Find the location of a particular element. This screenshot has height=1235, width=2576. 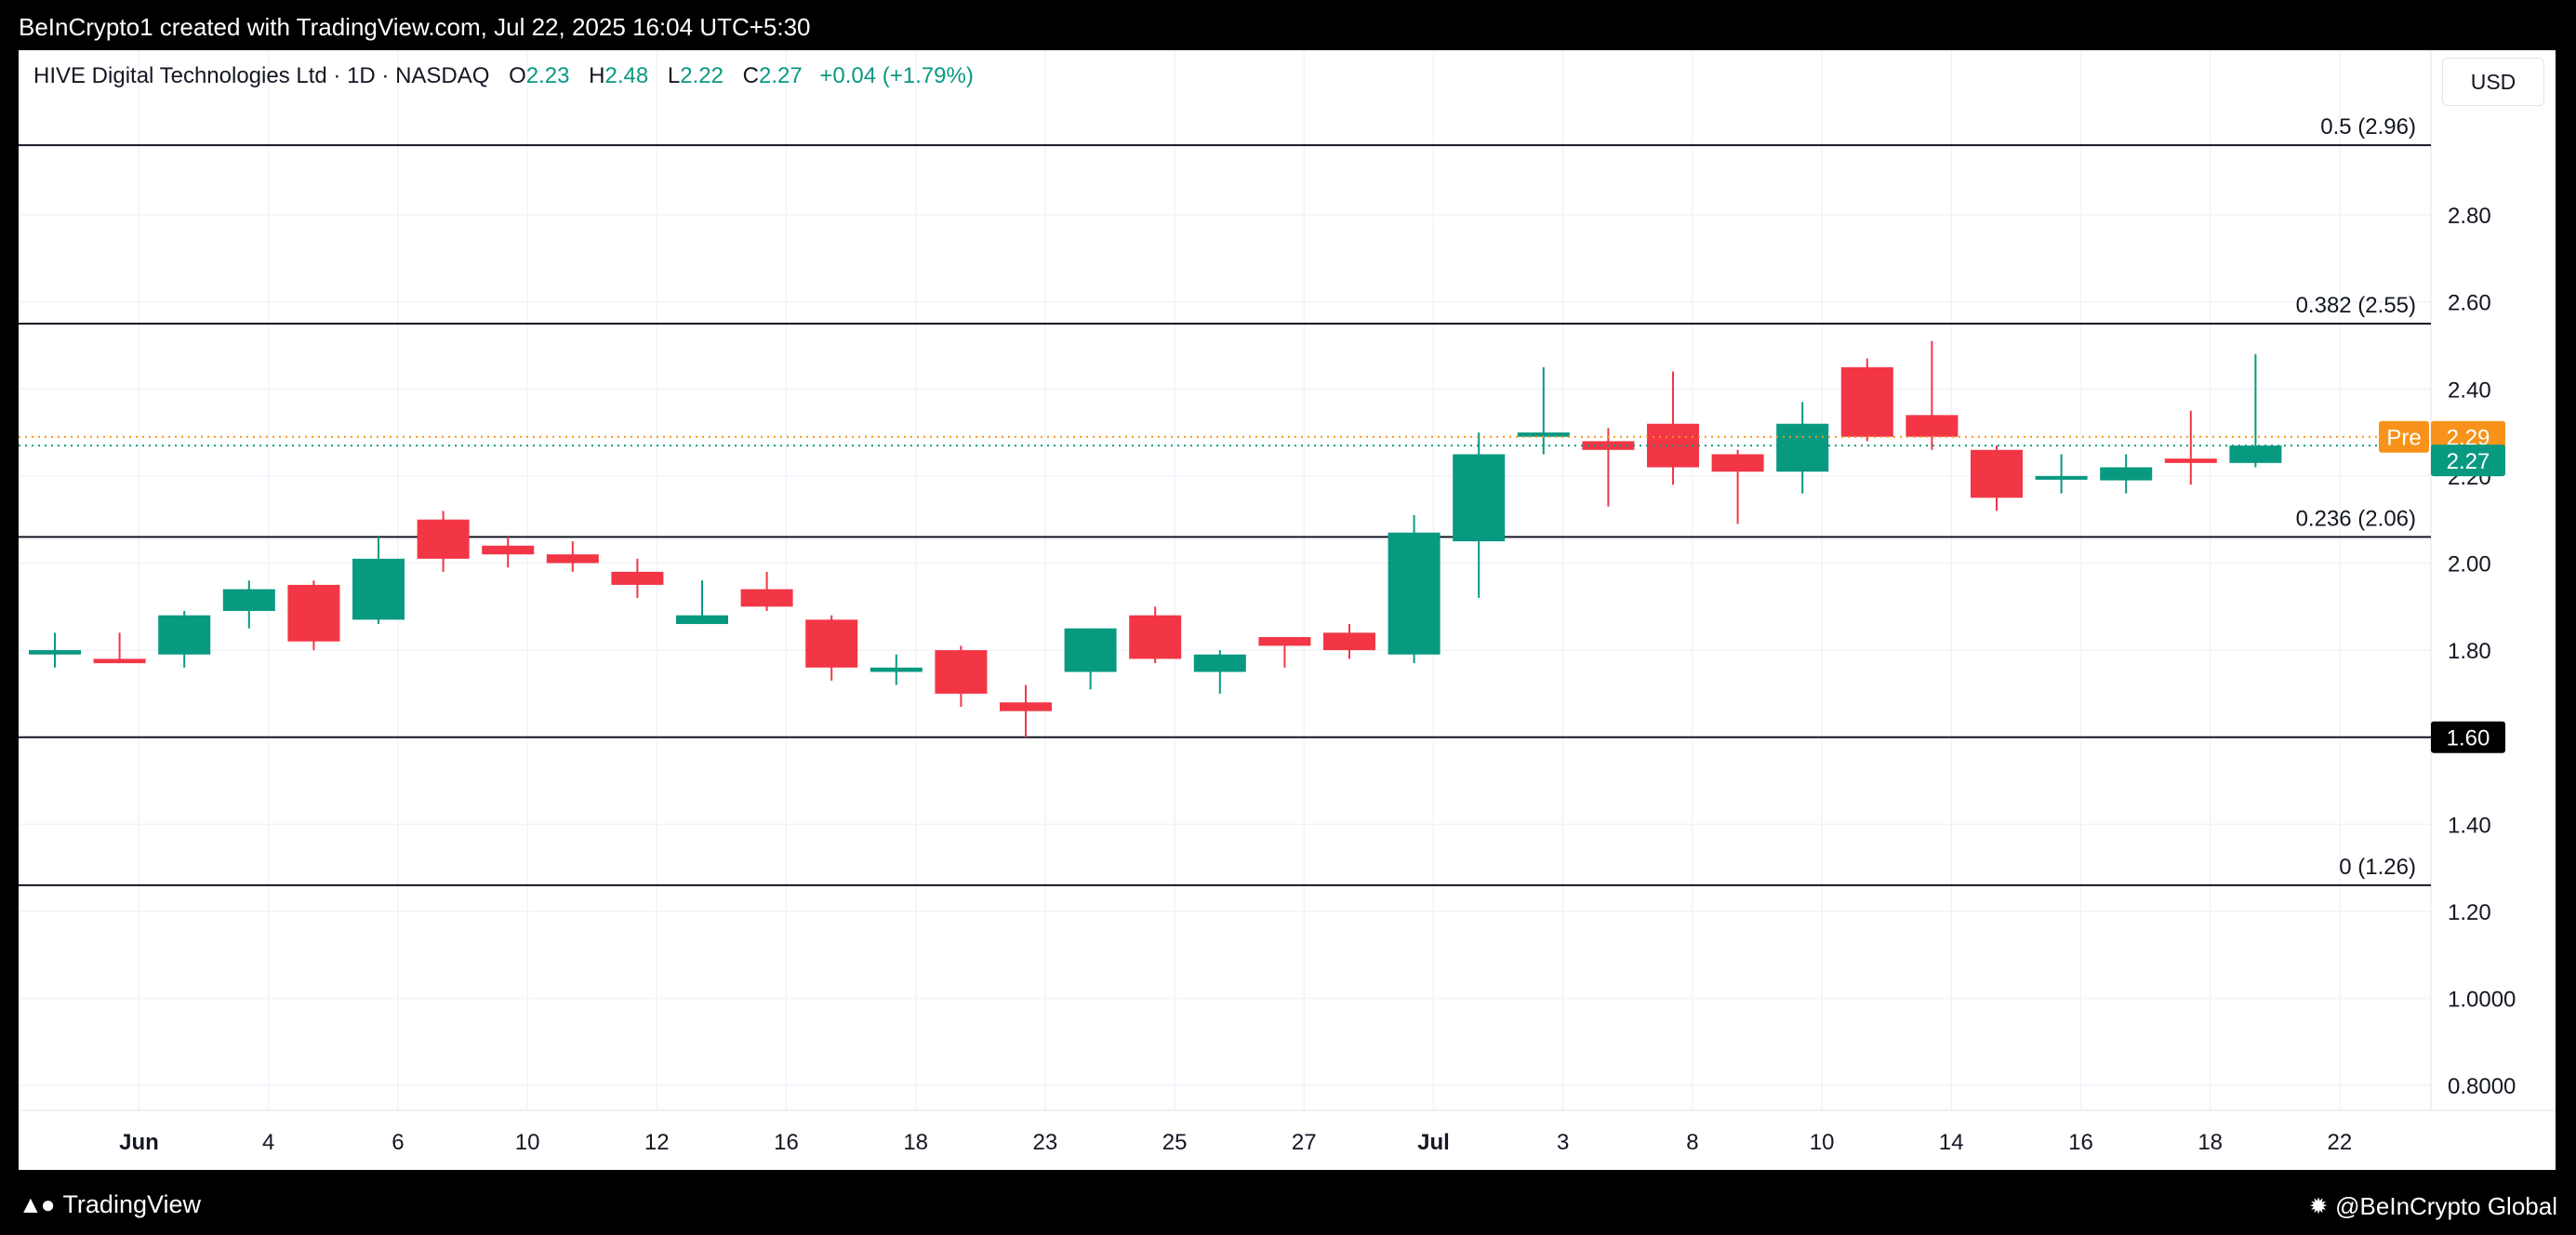

open-label: O is located at coordinates (517, 75).